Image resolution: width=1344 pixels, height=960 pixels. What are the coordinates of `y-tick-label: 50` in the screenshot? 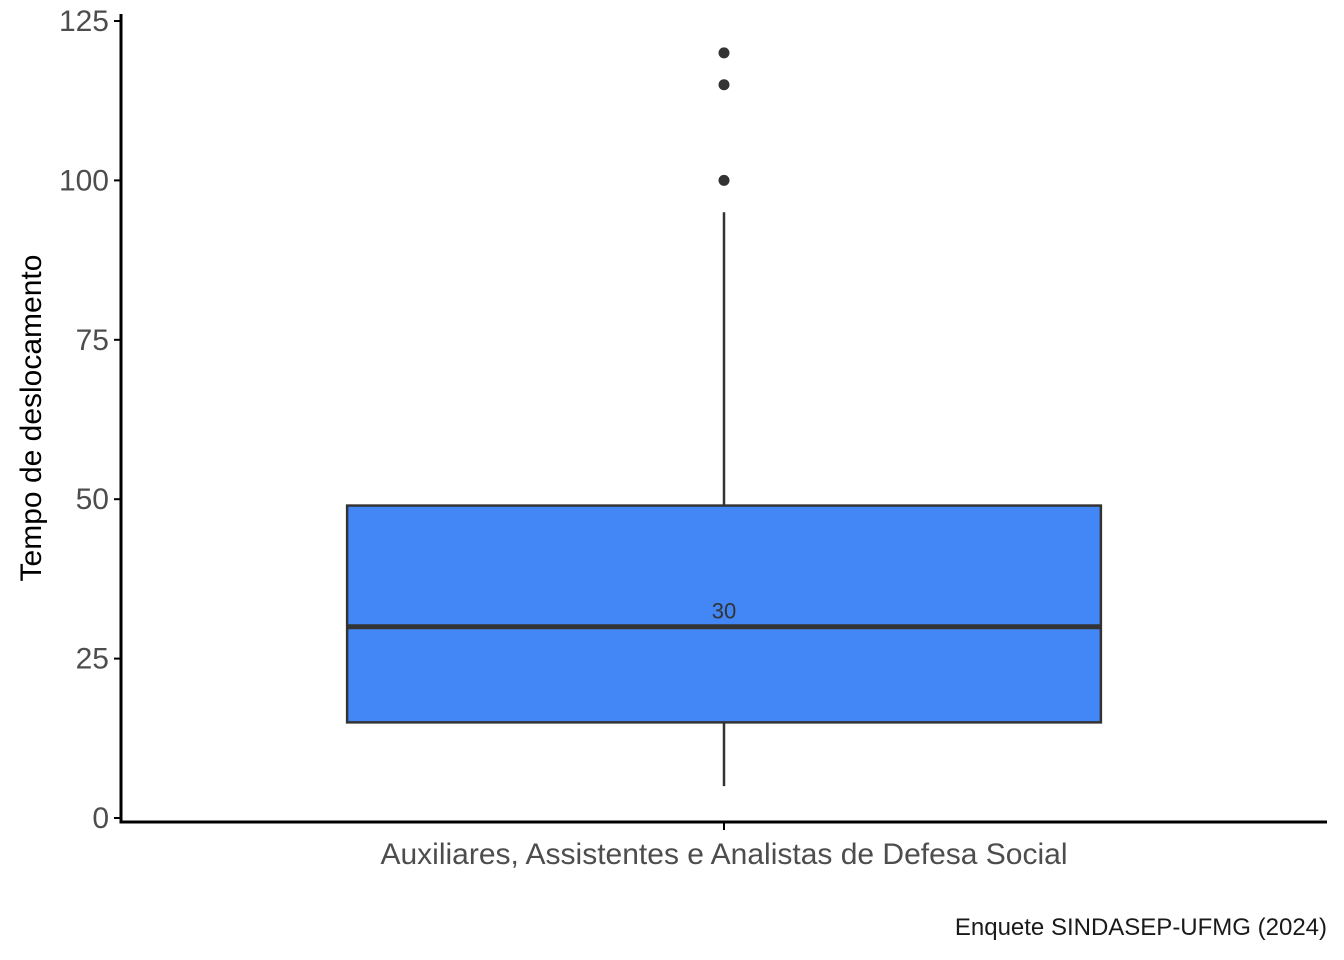 It's located at (92, 499).